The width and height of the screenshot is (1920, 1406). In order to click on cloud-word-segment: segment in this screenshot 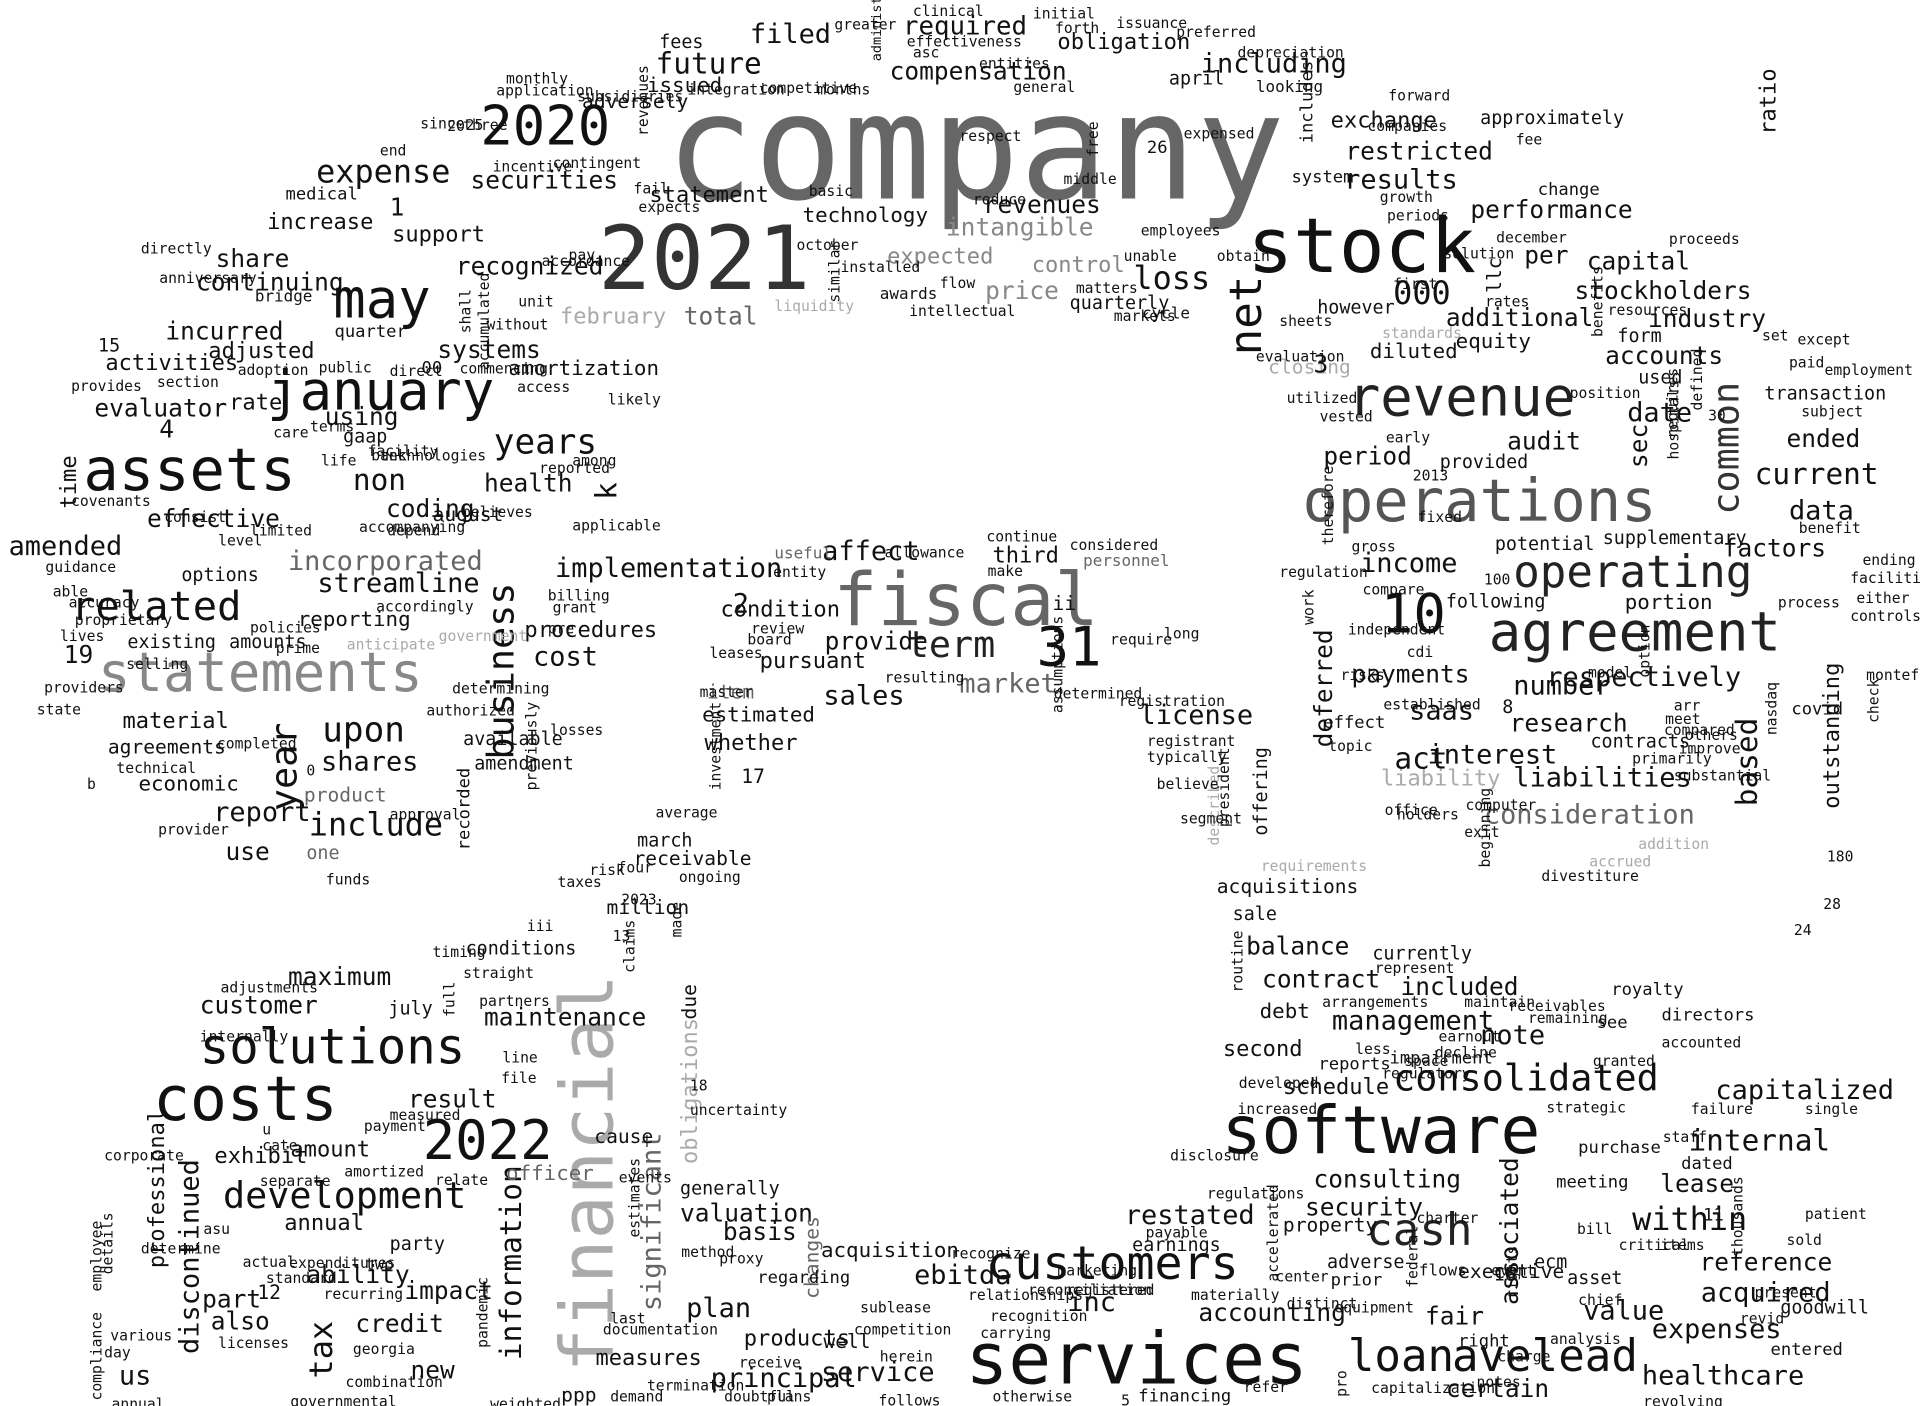, I will do `click(1210, 818)`.